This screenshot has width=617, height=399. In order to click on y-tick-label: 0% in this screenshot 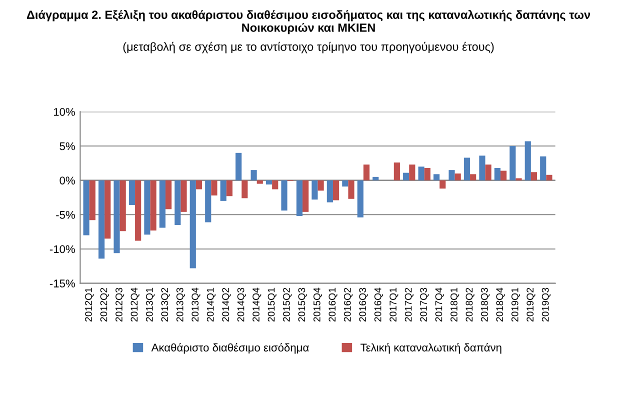, I will do `click(67, 180)`.